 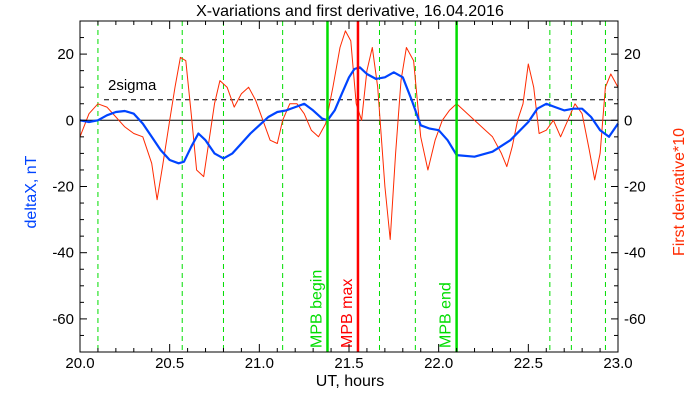 I want to click on y-tick-label-right: -40, so click(x=635, y=253).